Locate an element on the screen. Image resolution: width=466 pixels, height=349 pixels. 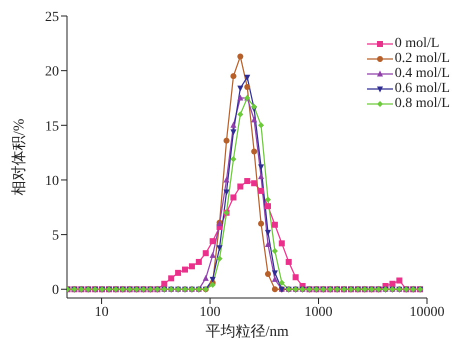
y-tick-label: 20 is located at coordinates (52, 72).